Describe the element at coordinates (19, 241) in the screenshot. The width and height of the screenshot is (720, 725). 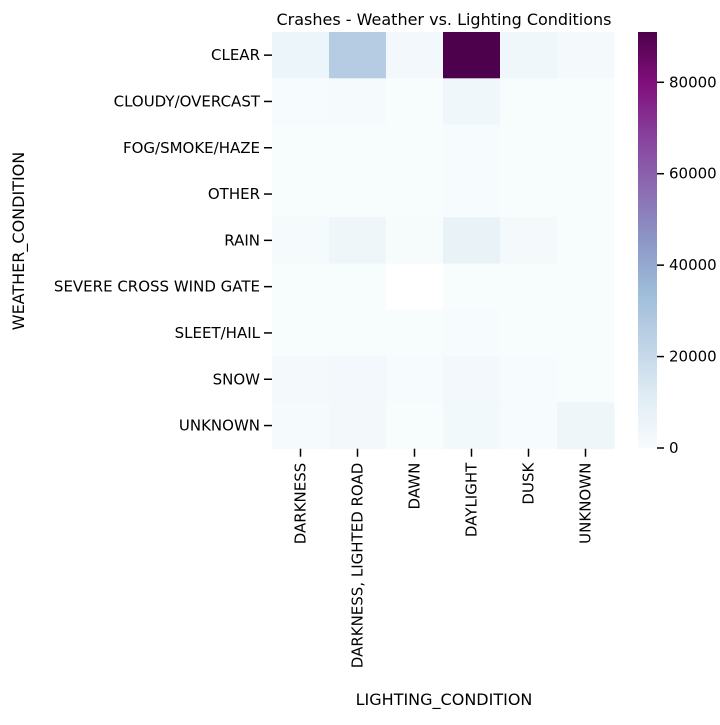
I see `y-axis-label: WEATHER_CONDITION` at that location.